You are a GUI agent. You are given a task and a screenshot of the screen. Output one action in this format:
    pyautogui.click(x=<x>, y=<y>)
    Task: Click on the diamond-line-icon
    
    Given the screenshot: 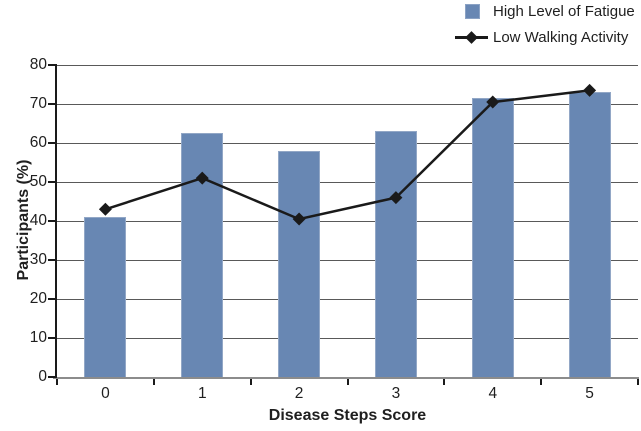 What is the action you would take?
    pyautogui.click(x=471, y=37)
    